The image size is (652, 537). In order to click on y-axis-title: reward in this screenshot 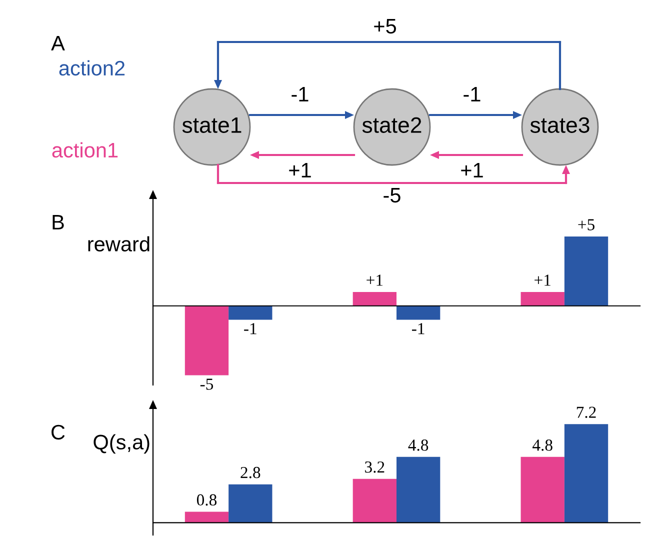, I will do `click(119, 244)`.